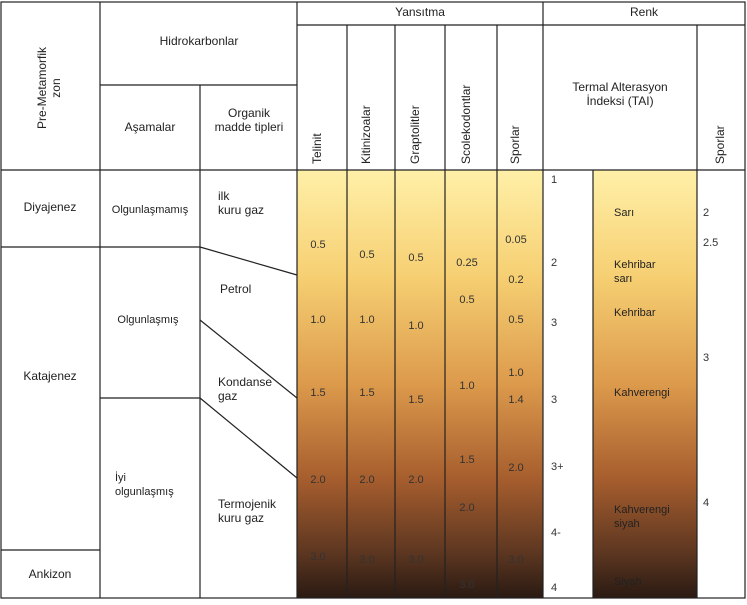 The image size is (747, 605). I want to click on tai-value: 4-, so click(556, 533).